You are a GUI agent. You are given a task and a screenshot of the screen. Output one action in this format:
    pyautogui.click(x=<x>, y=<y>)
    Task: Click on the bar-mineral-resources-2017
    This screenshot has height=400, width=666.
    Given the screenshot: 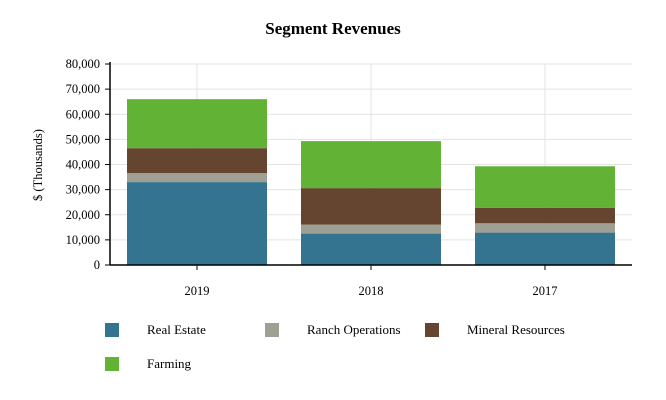 What is the action you would take?
    pyautogui.click(x=545, y=215)
    